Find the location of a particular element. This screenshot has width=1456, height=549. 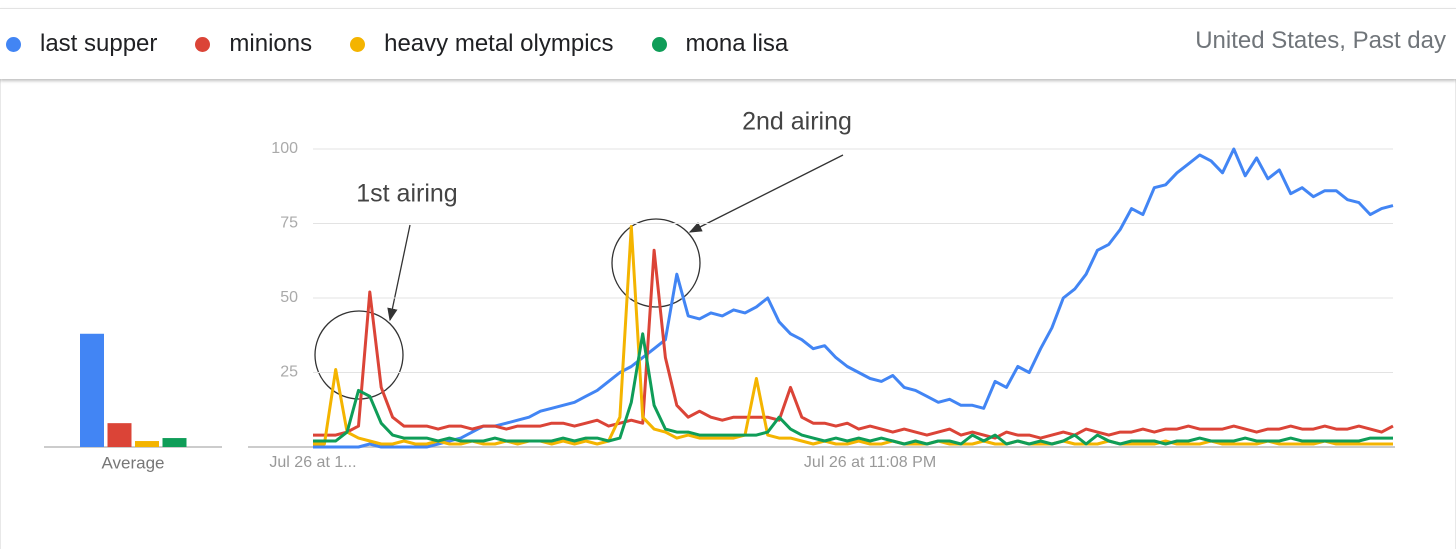

y-tick-label: 50 is located at coordinates (289, 297).